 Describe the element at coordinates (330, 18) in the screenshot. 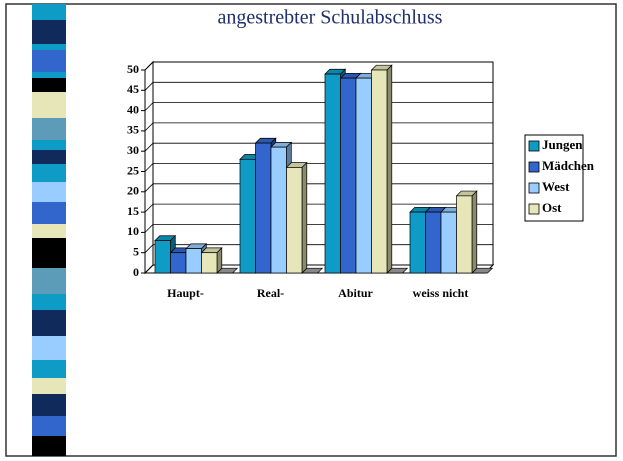

I see `chart-title: angestrebter Schulabschluss` at that location.